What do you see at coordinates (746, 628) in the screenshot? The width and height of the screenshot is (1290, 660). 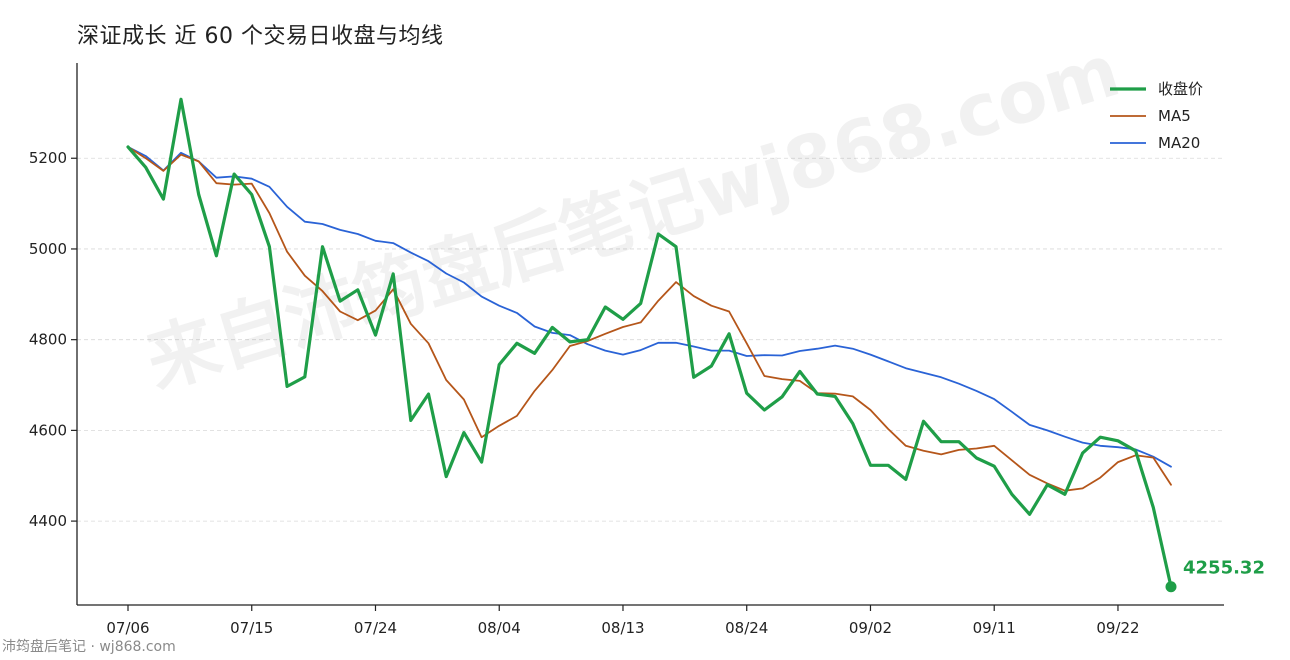 I see `x-tick-label: 08/24` at bounding box center [746, 628].